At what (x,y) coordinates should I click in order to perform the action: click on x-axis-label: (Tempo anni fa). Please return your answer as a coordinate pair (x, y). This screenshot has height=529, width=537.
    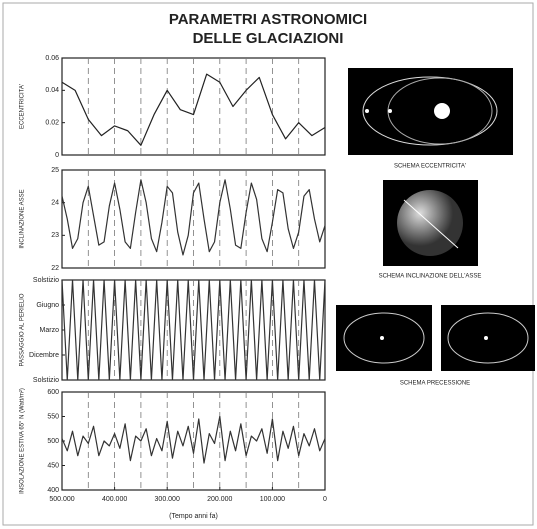
    Looking at the image, I should click on (193, 516).